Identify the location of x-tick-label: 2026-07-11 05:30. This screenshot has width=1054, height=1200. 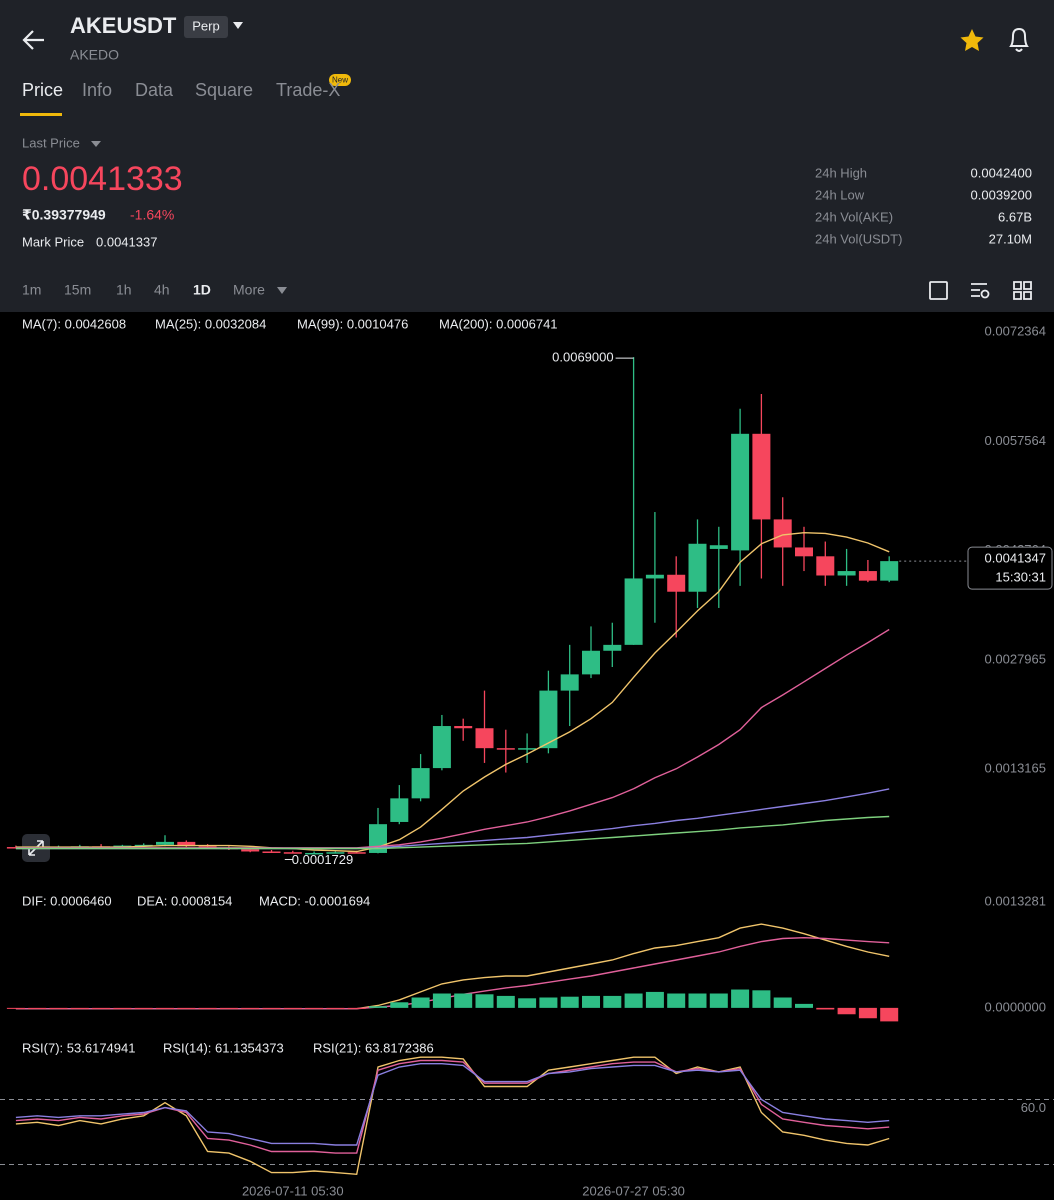
(293, 1190).